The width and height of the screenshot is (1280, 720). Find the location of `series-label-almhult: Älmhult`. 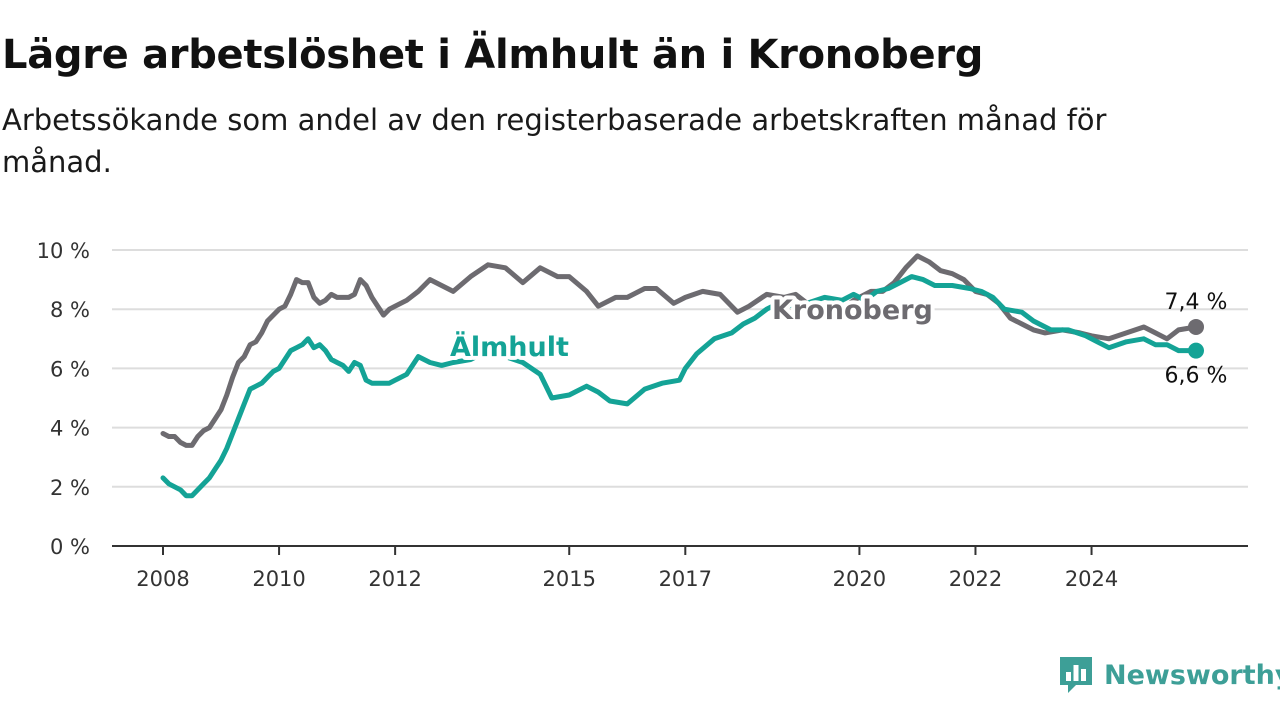

series-label-almhult: Älmhult is located at coordinates (509, 347).